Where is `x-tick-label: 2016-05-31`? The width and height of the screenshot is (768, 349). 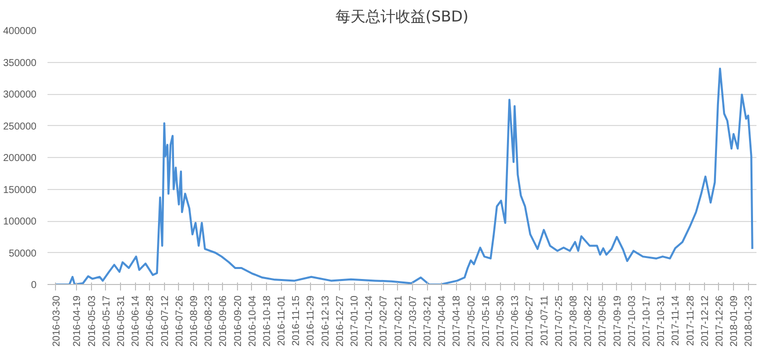
x-tick-label: 2016-05-31 is located at coordinates (121, 321).